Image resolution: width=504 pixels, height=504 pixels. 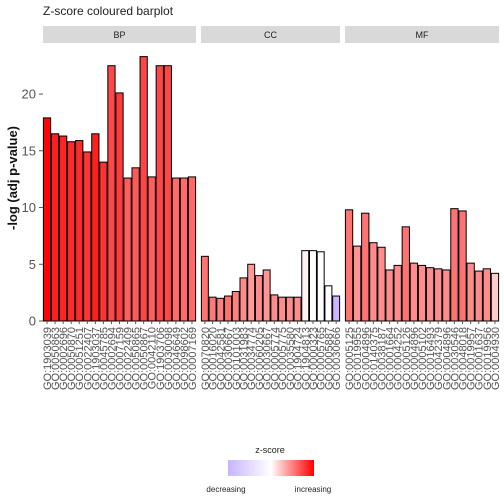 I want to click on y-tick-label: 20, so click(x=29, y=94).